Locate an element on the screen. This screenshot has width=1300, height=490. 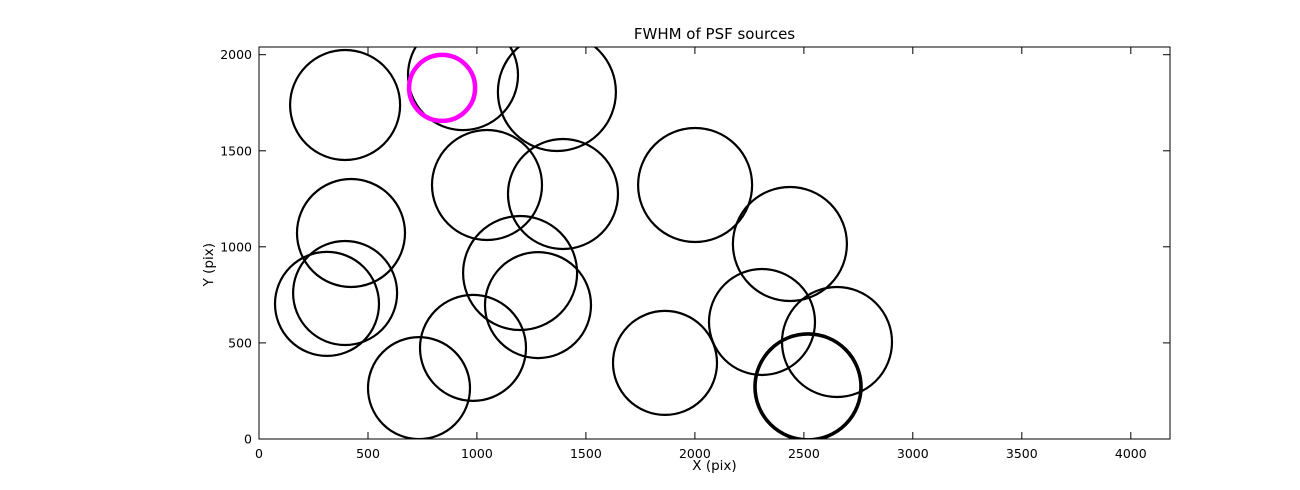
y-tick-label: 1000 is located at coordinates (236, 246).